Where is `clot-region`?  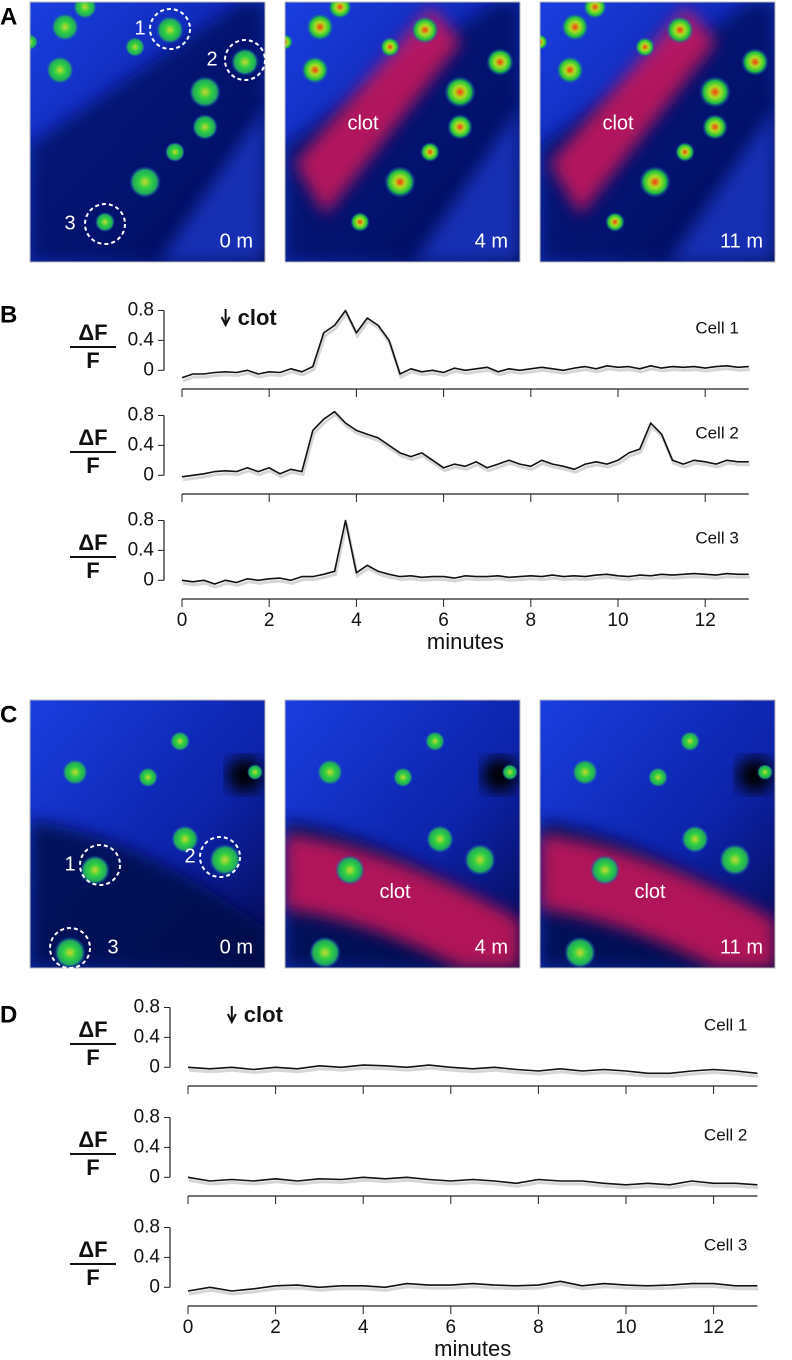
clot-region is located at coordinates (378, 111).